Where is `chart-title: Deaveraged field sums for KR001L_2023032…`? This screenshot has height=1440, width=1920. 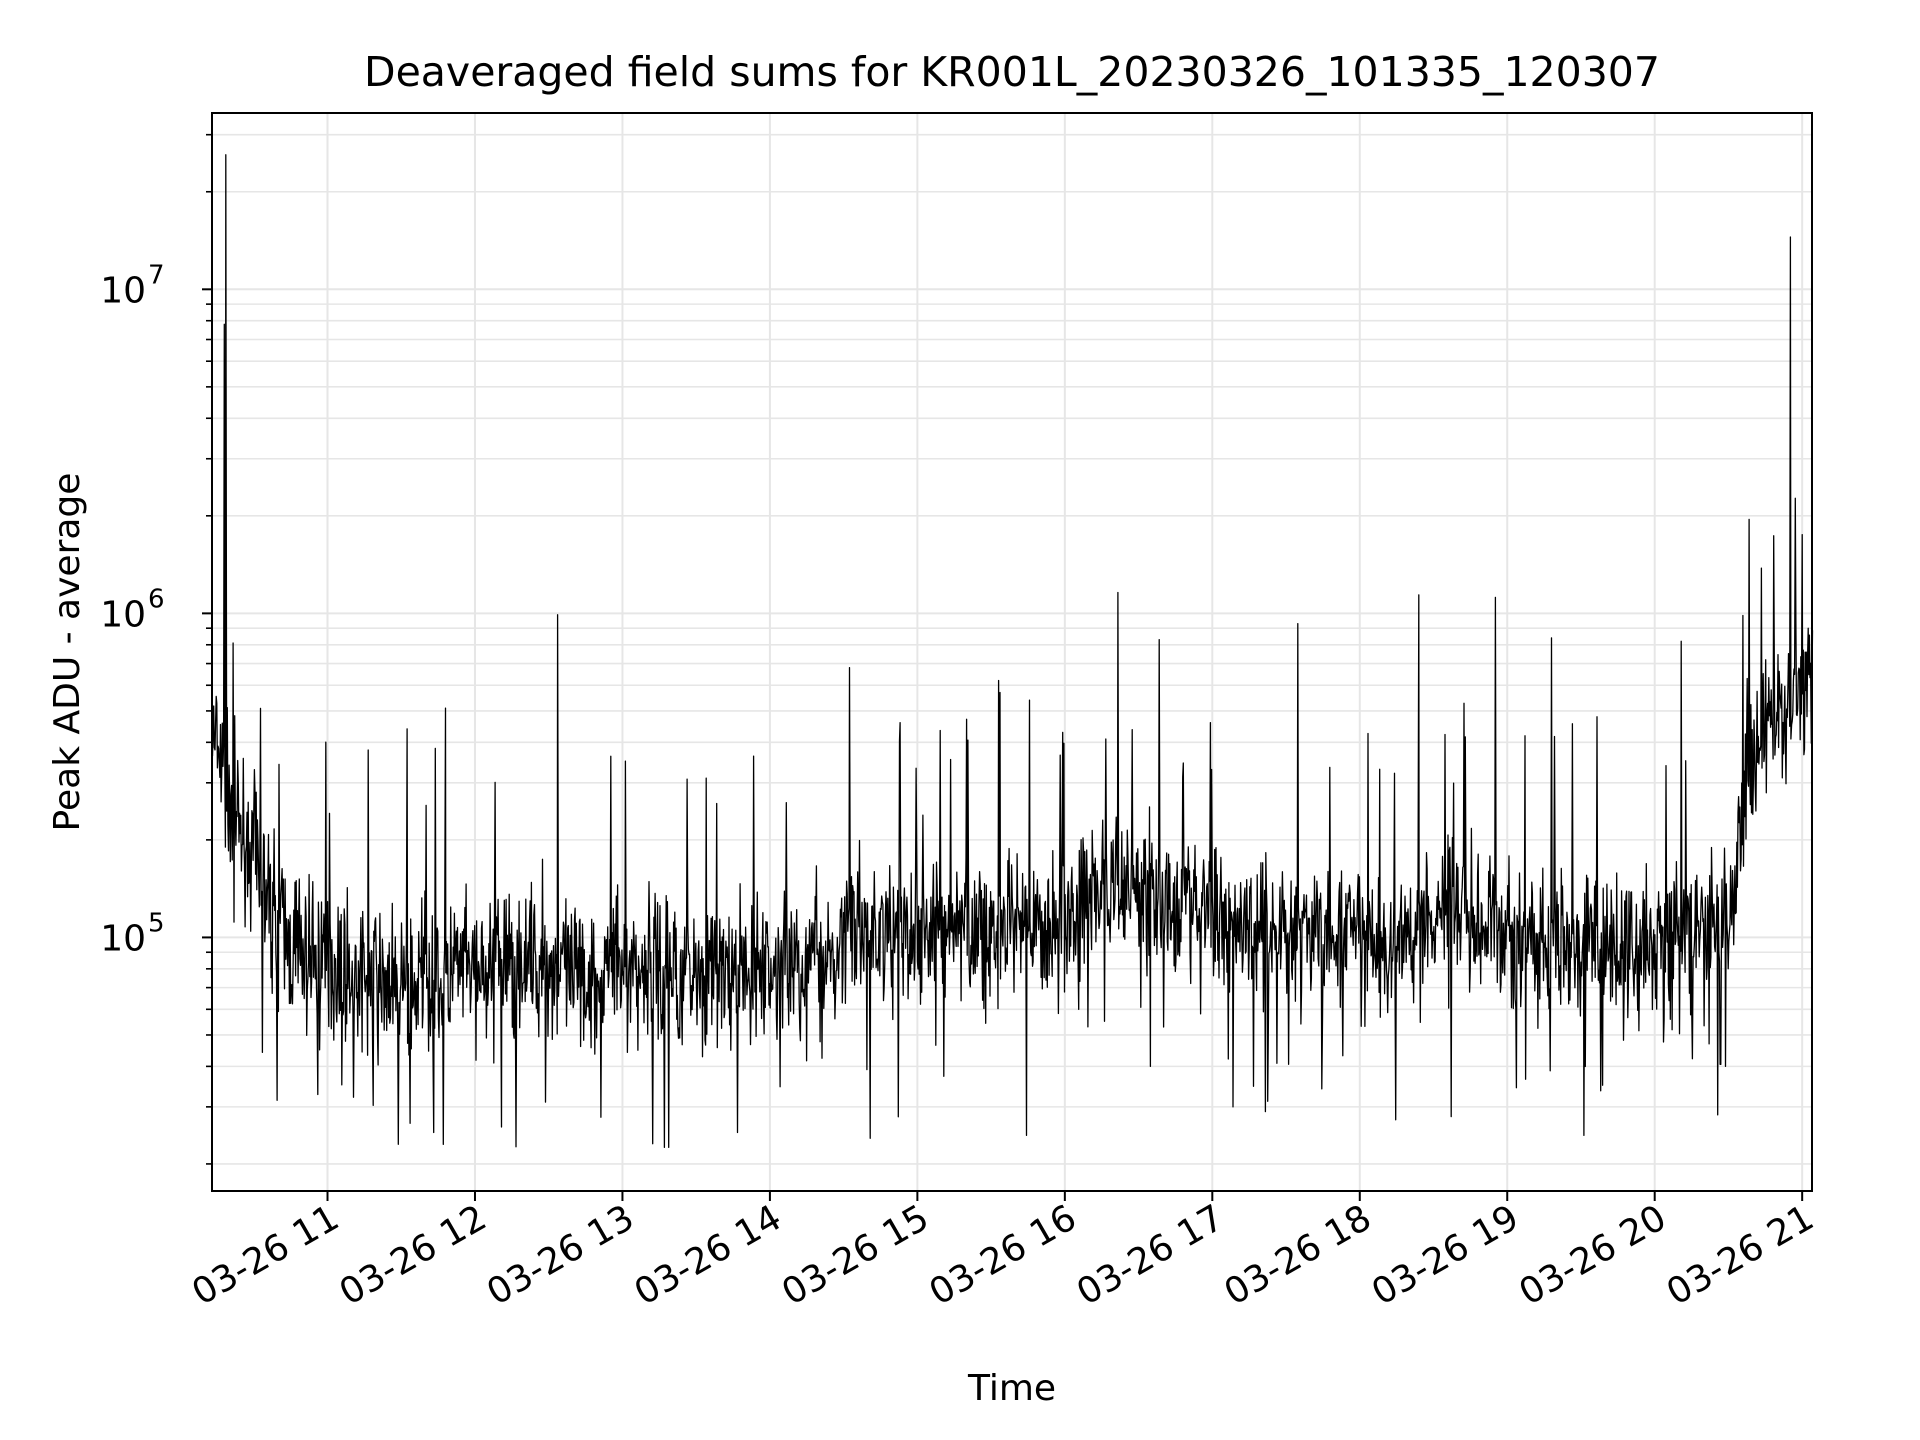
chart-title: Deaveraged field sums for KR001L_2023032… is located at coordinates (1012, 72).